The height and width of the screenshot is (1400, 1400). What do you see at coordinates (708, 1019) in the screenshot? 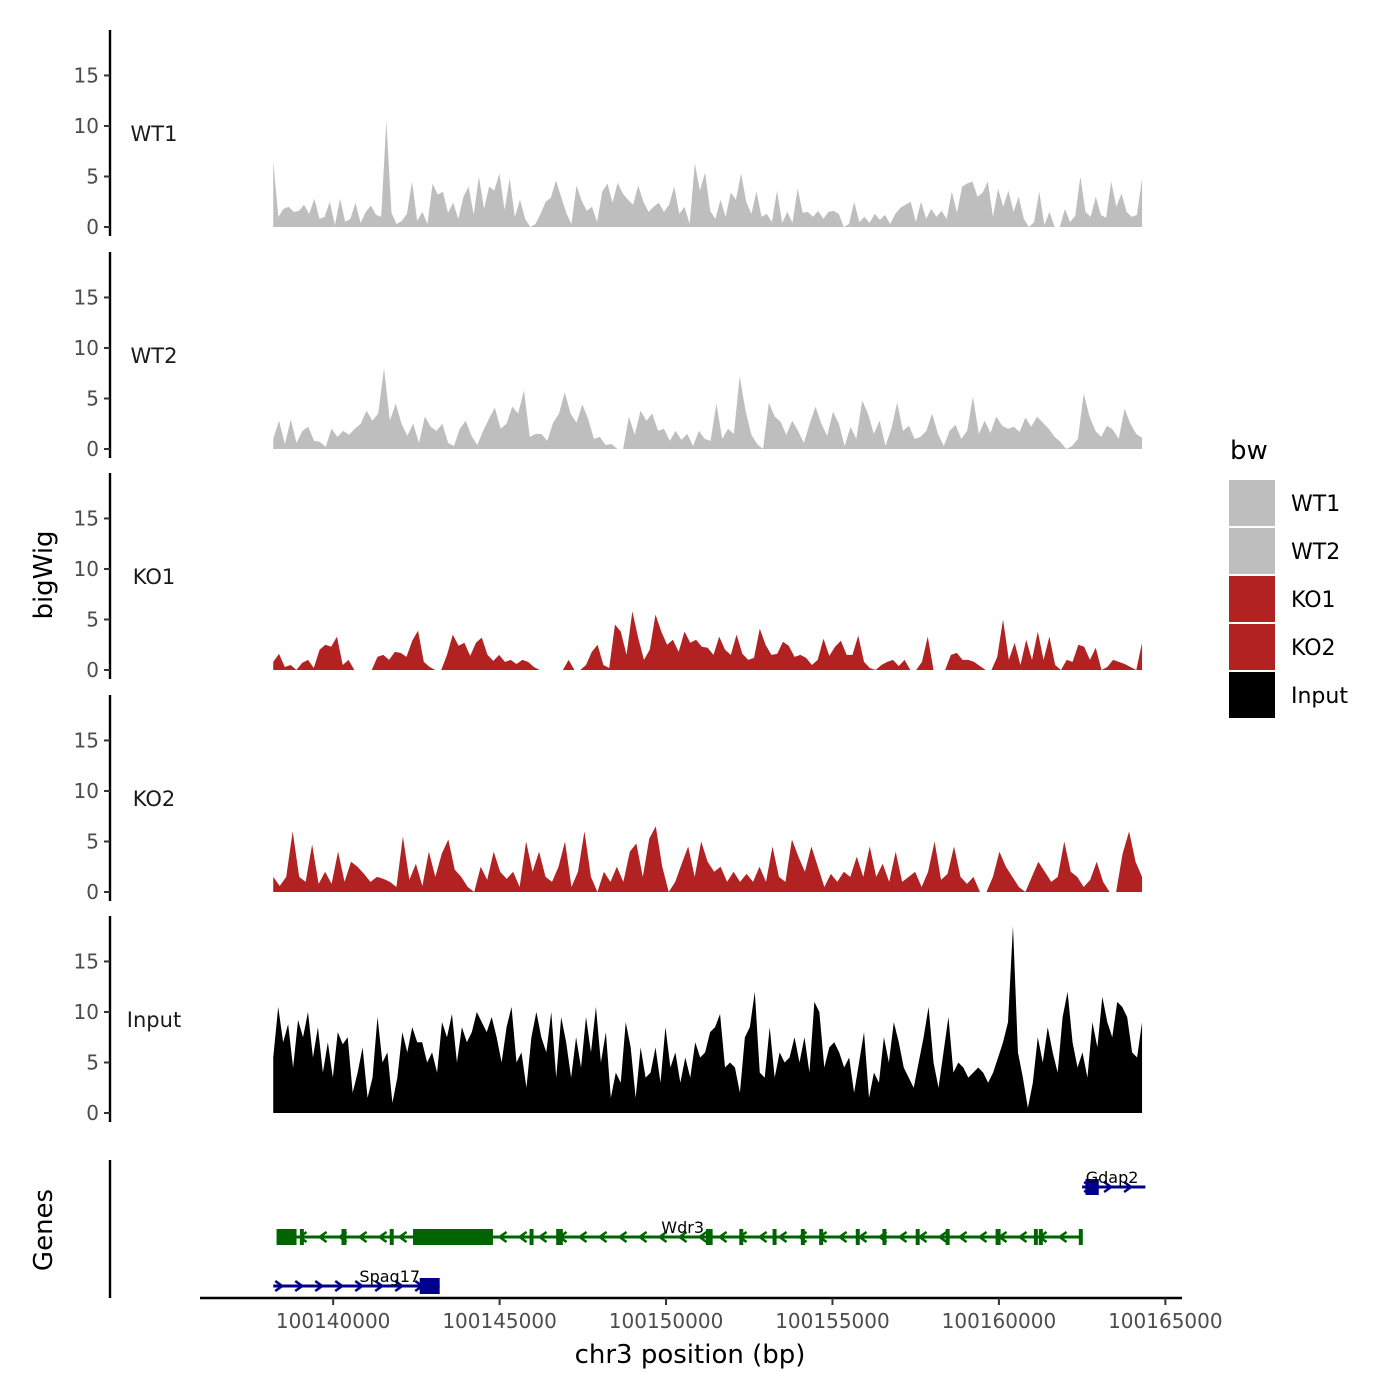
I see `track-area-input` at bounding box center [708, 1019].